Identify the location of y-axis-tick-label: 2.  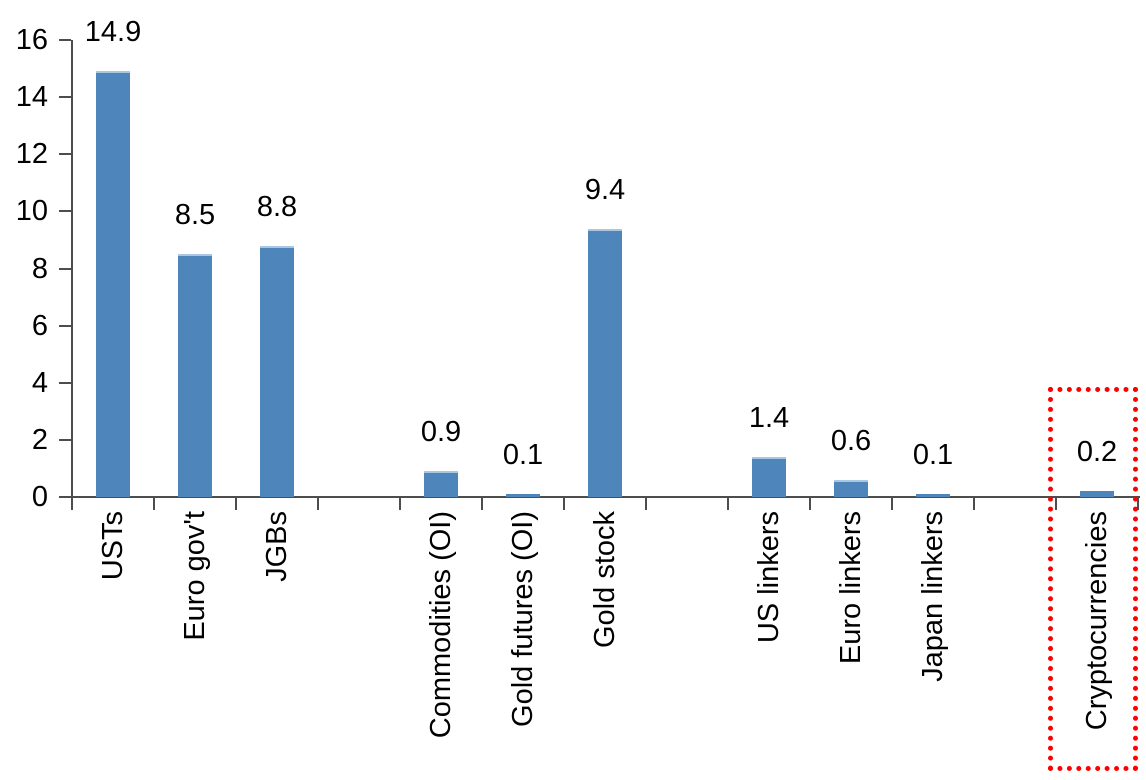
(39, 440).